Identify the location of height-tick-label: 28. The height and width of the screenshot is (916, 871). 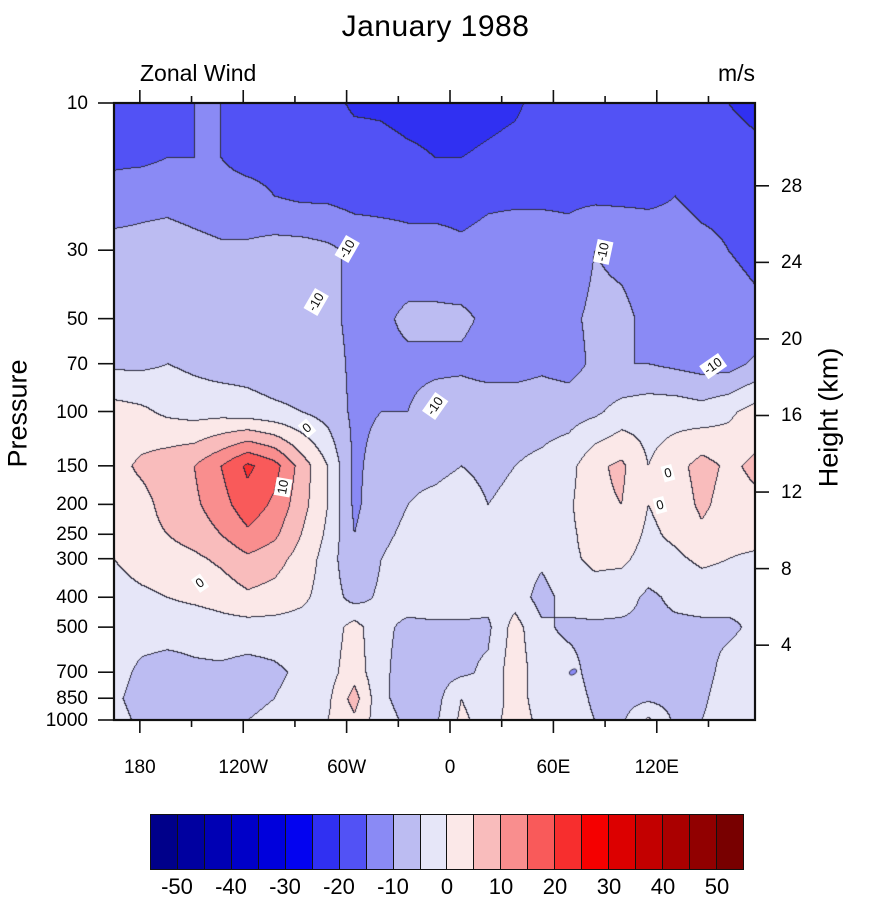
(792, 186).